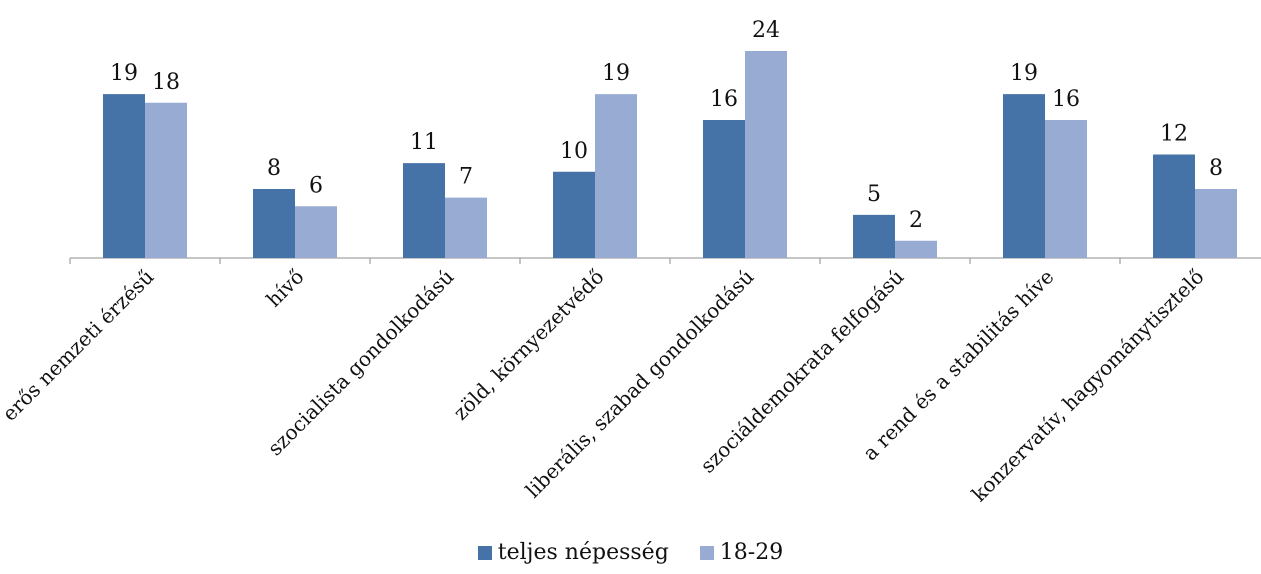 This screenshot has width=1261, height=574. I want to click on data-label: 5, so click(874, 194).